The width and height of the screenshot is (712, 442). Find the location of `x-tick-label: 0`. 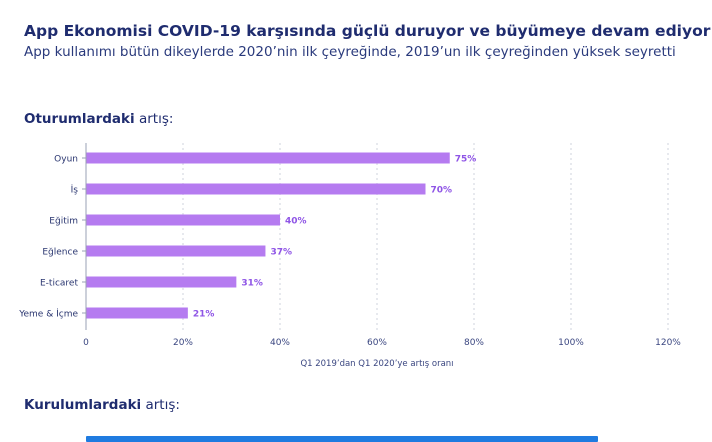

x-tick-label: 0 is located at coordinates (86, 343).